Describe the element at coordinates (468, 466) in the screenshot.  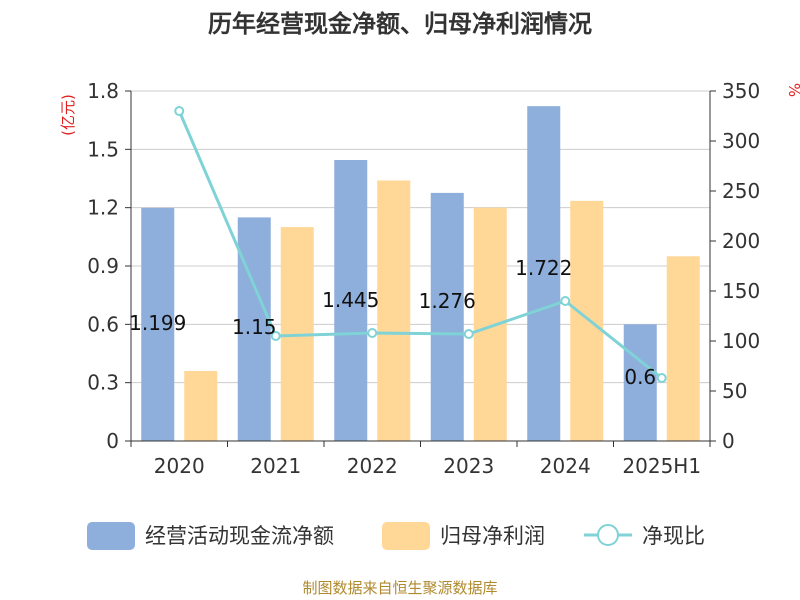
I see `x-tick-label: 2023` at that location.